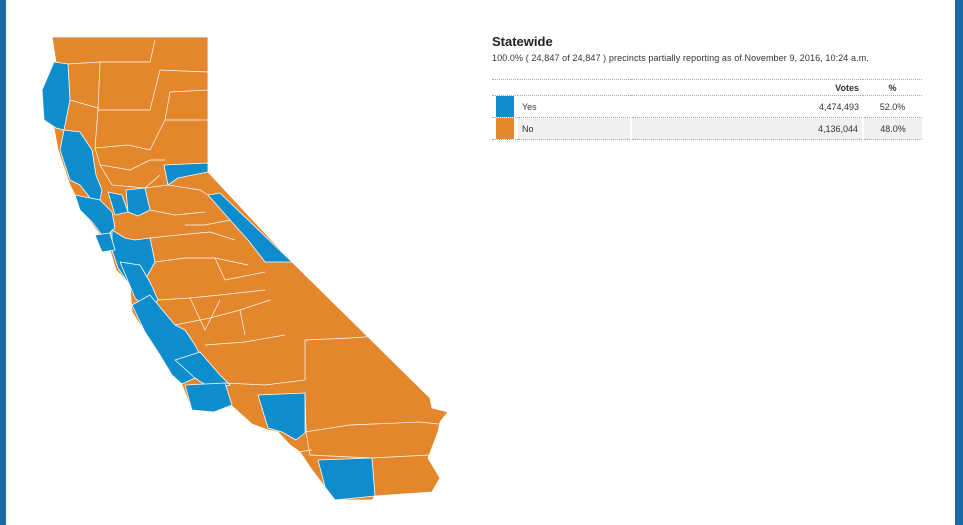  I want to click on county-region-yes-santa-barbara, so click(208, 397).